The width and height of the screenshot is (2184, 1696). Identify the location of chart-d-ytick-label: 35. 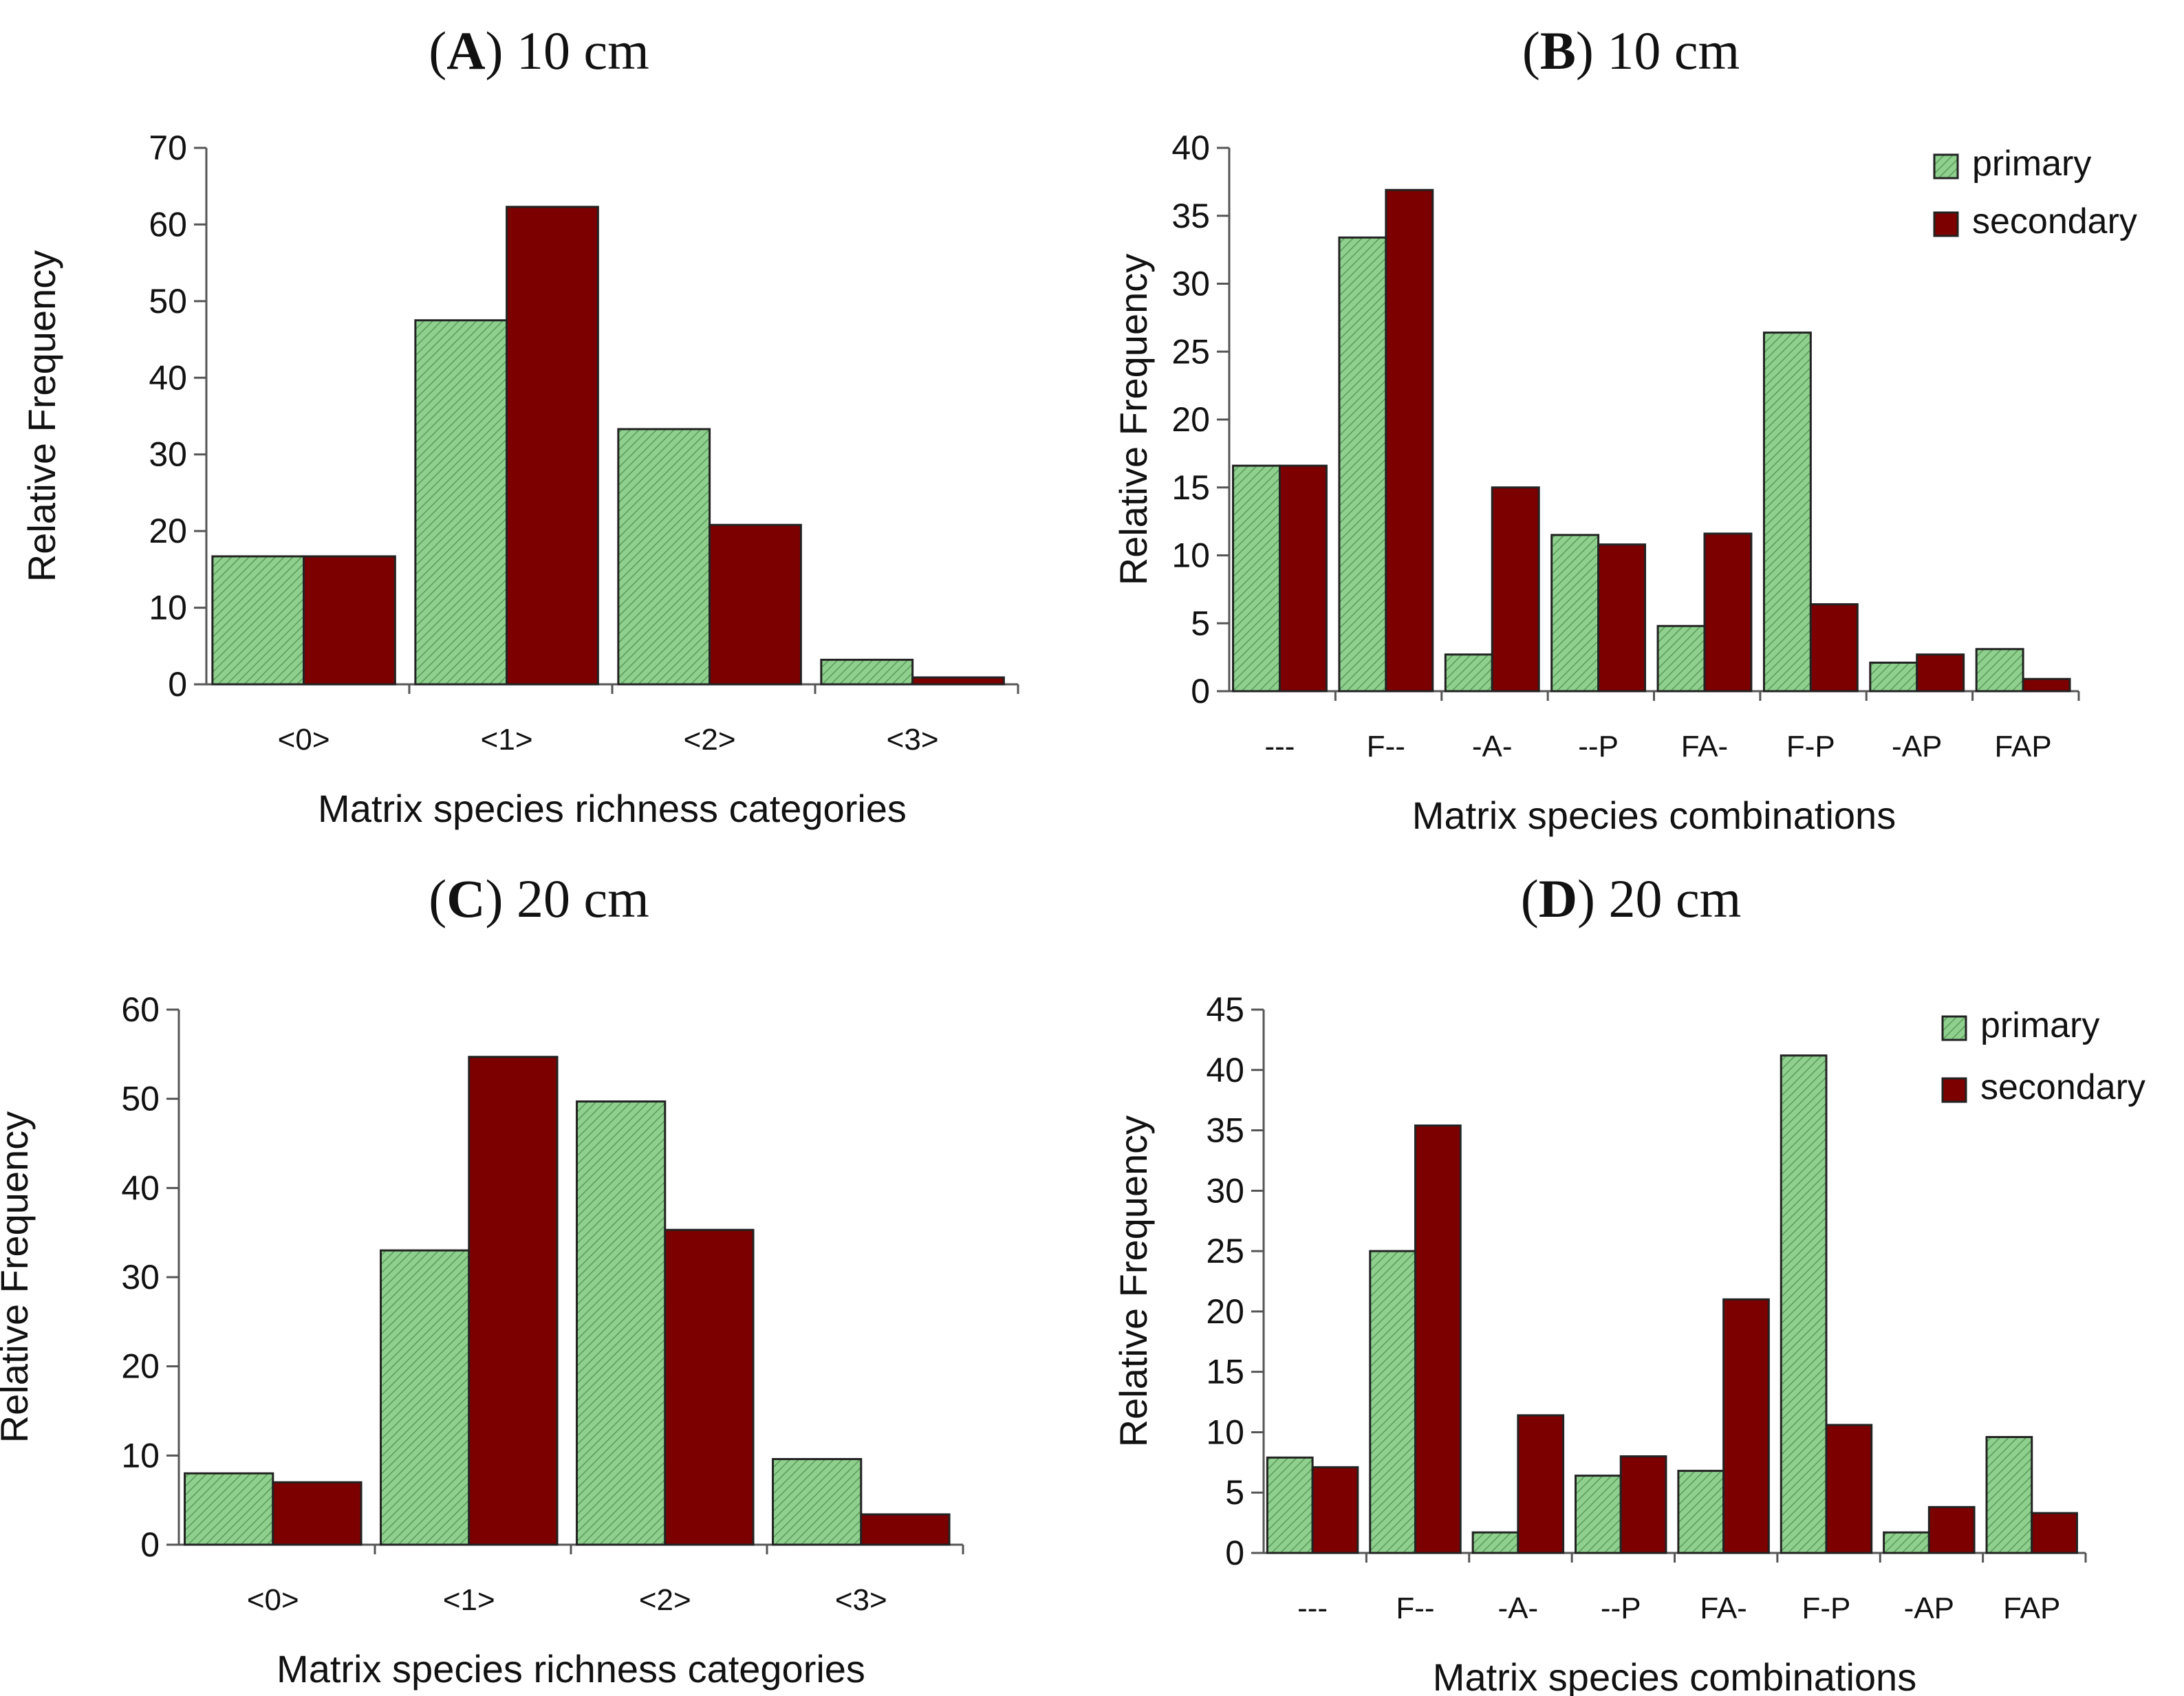
(1225, 1130).